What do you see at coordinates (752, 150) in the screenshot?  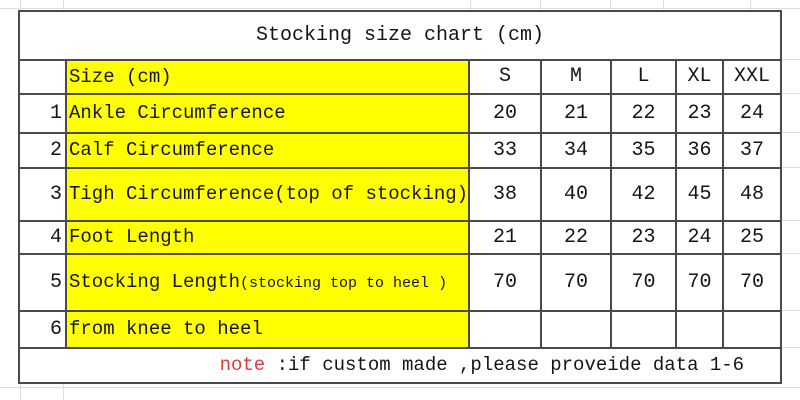 I see `value-cell: 37` at bounding box center [752, 150].